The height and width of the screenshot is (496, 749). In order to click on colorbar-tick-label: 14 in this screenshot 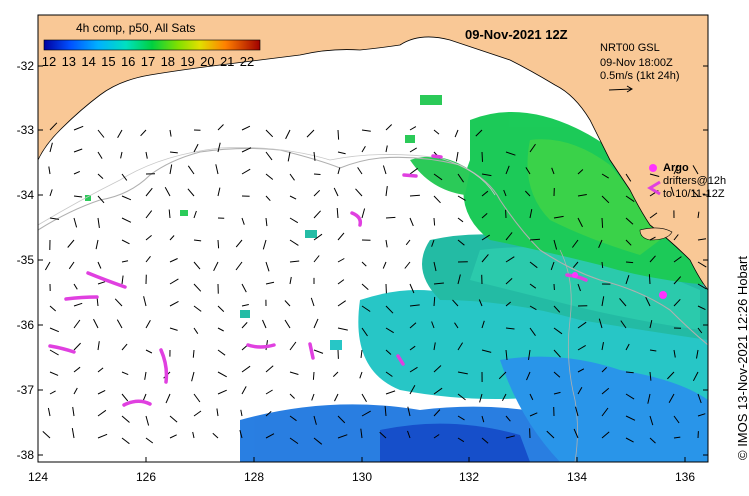, I will do `click(88, 61)`.